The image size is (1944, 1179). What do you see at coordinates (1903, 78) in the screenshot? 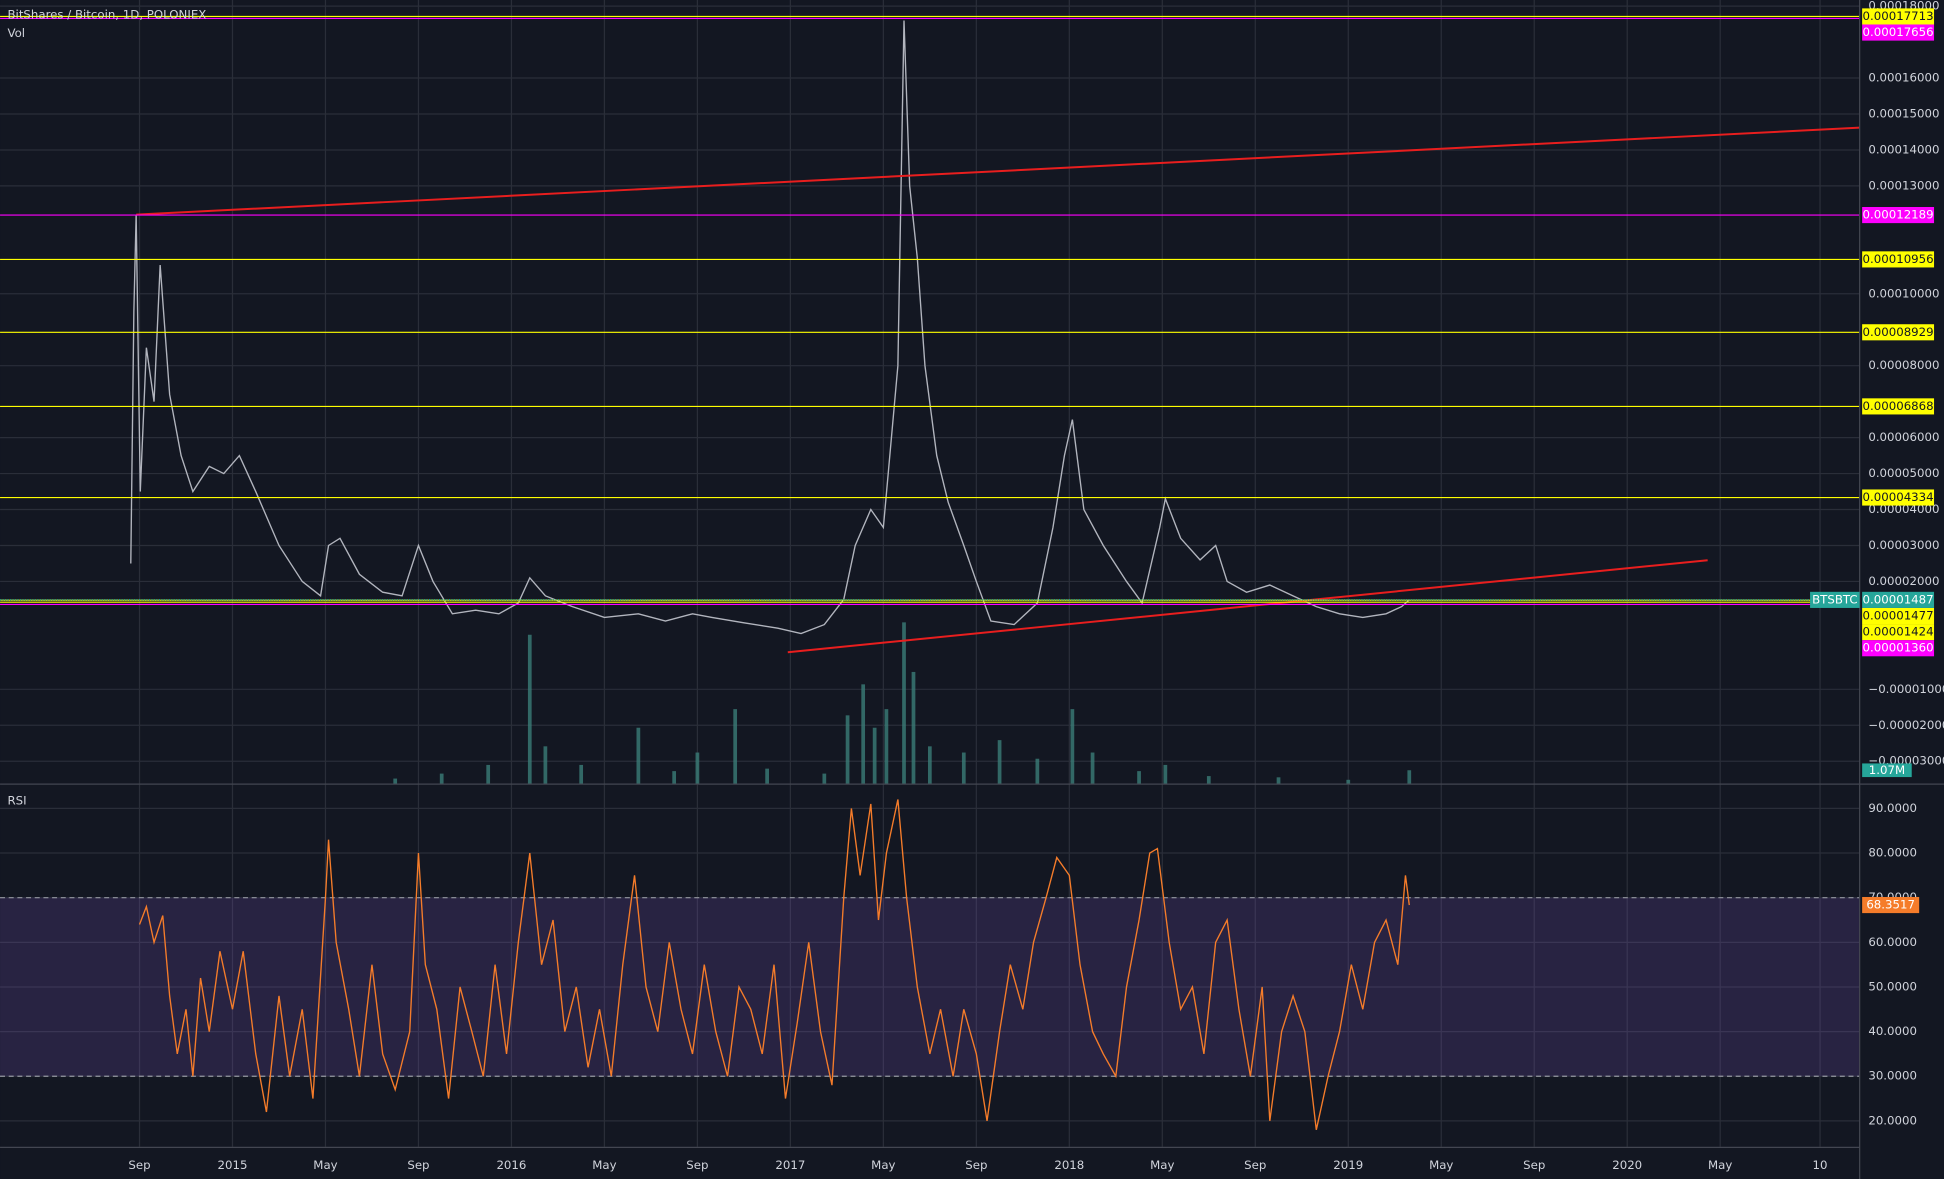
I see `y-tick-label: 0.00016000` at bounding box center [1903, 78].